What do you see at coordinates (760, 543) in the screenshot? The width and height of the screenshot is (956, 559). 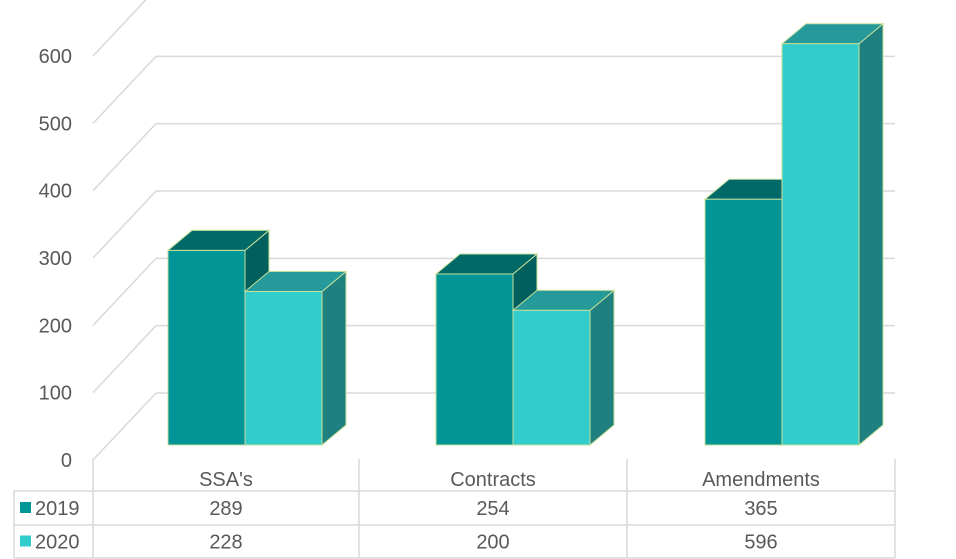 I see `table-value: 596` at bounding box center [760, 543].